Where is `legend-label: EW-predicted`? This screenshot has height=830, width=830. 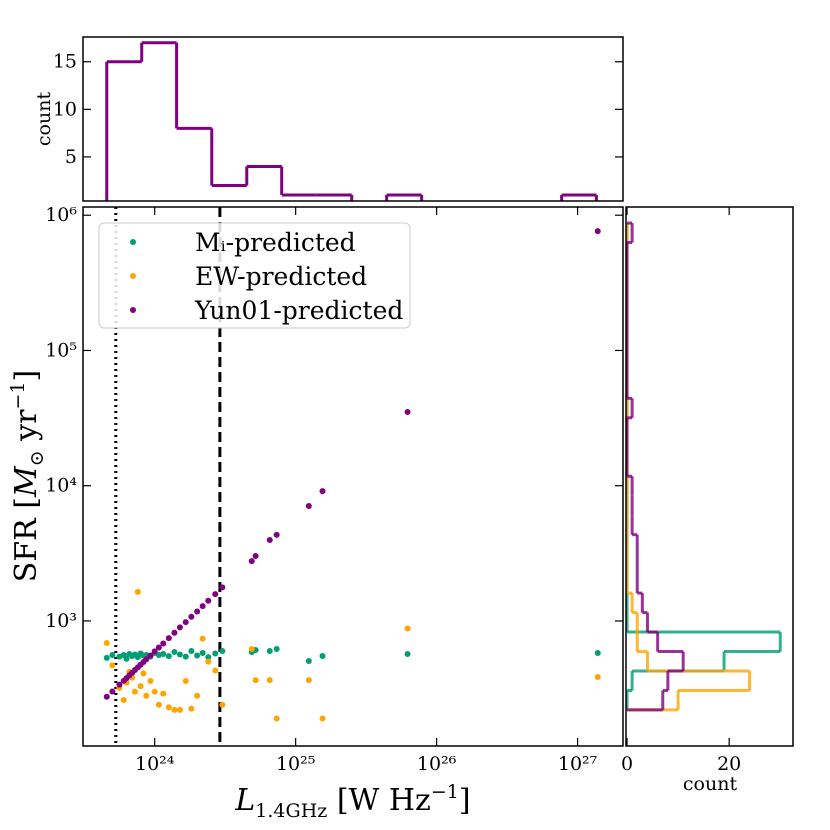 legend-label: EW-predicted is located at coordinates (281, 276).